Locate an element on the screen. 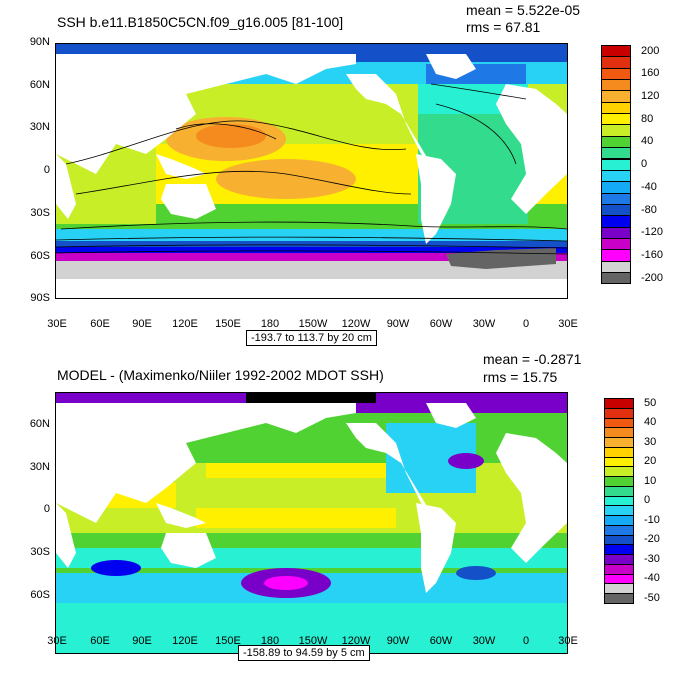 The width and height of the screenshot is (700, 700). ssh-rms: rms = 67.81 is located at coordinates (503, 27).